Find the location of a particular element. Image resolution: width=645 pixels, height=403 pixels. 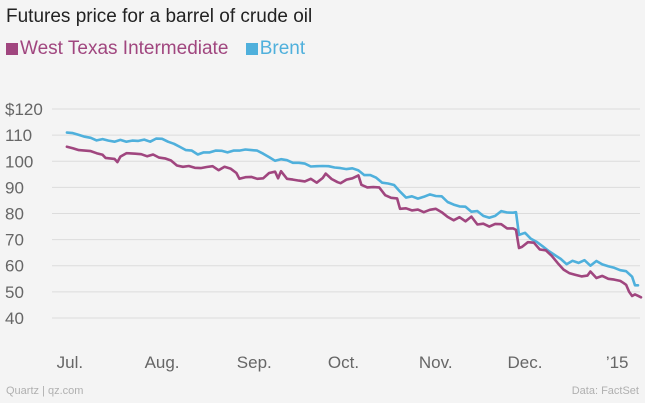

legend-item-wti: West Texas Intermediate is located at coordinates (117, 49).